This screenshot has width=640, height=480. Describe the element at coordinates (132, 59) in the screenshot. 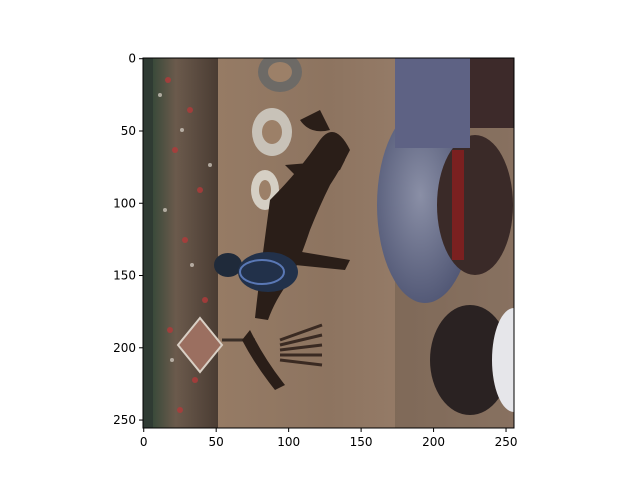

I see `y-tick-label: 0` at that location.